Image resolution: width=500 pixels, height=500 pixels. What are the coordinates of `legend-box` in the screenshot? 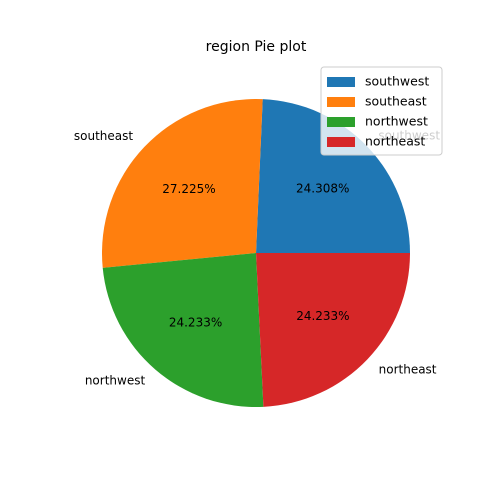 It's located at (381, 111).